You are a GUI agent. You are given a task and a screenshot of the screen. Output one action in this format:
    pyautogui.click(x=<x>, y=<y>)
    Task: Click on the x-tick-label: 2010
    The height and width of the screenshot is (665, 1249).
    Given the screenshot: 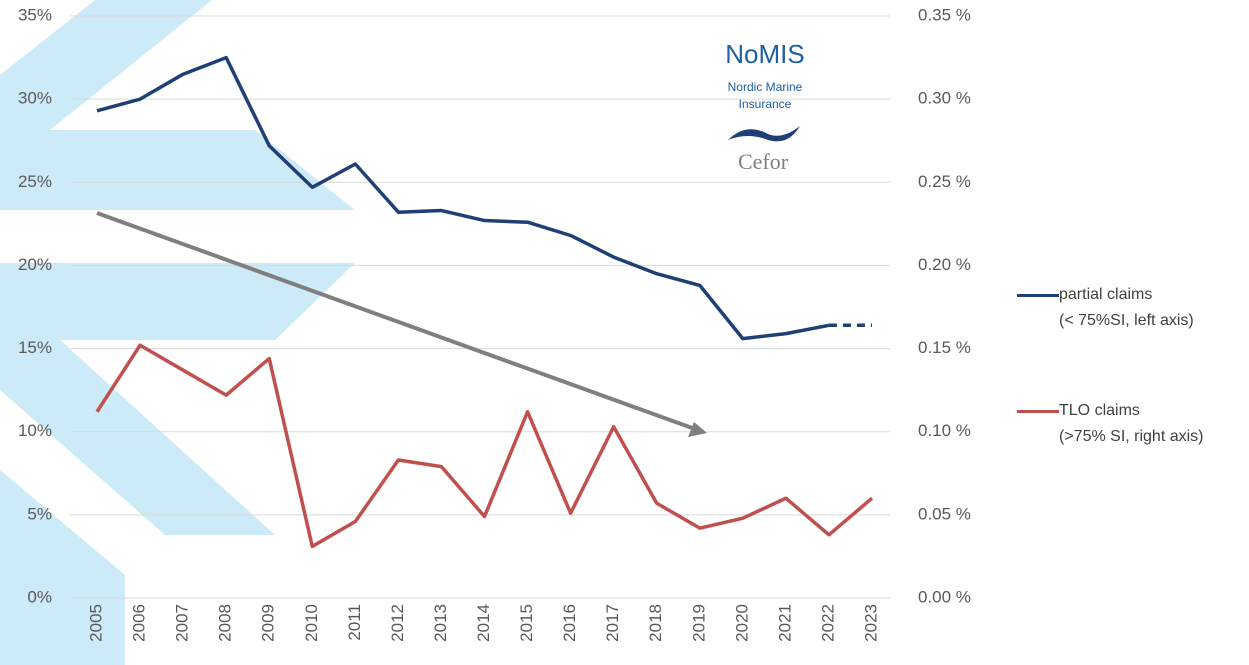 What is the action you would take?
    pyautogui.click(x=311, y=623)
    